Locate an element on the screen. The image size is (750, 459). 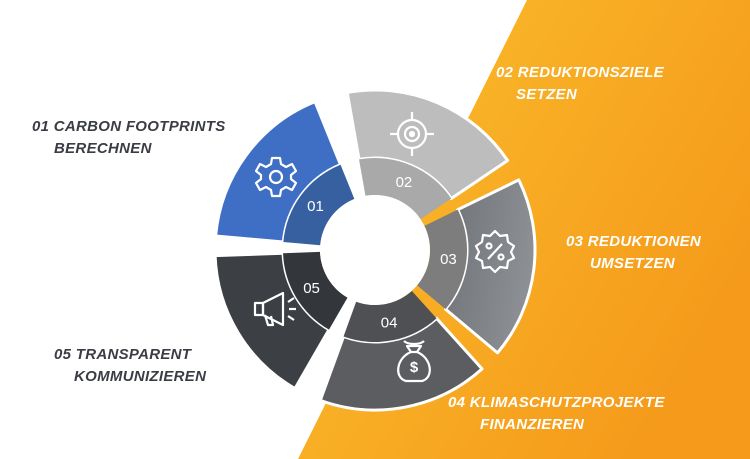
segment-05-inner is located at coordinates (315, 290).